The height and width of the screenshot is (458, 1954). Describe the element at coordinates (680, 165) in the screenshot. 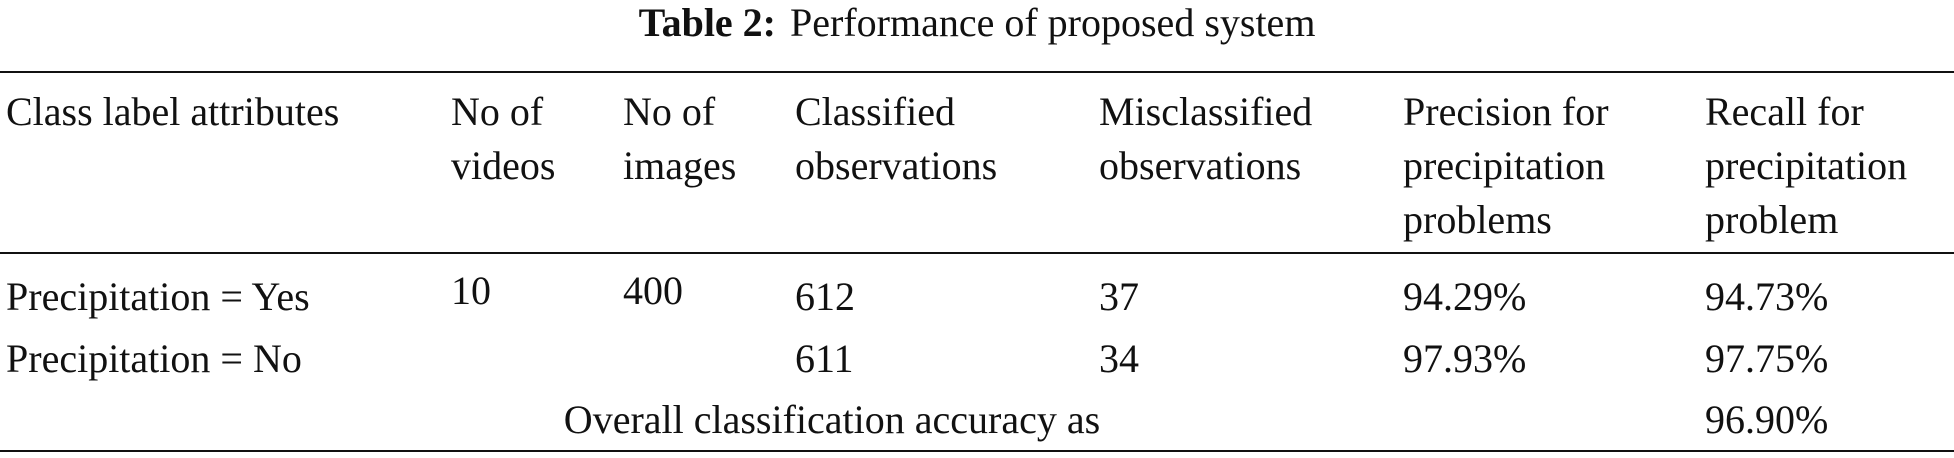

I see `header-cell: images` at that location.